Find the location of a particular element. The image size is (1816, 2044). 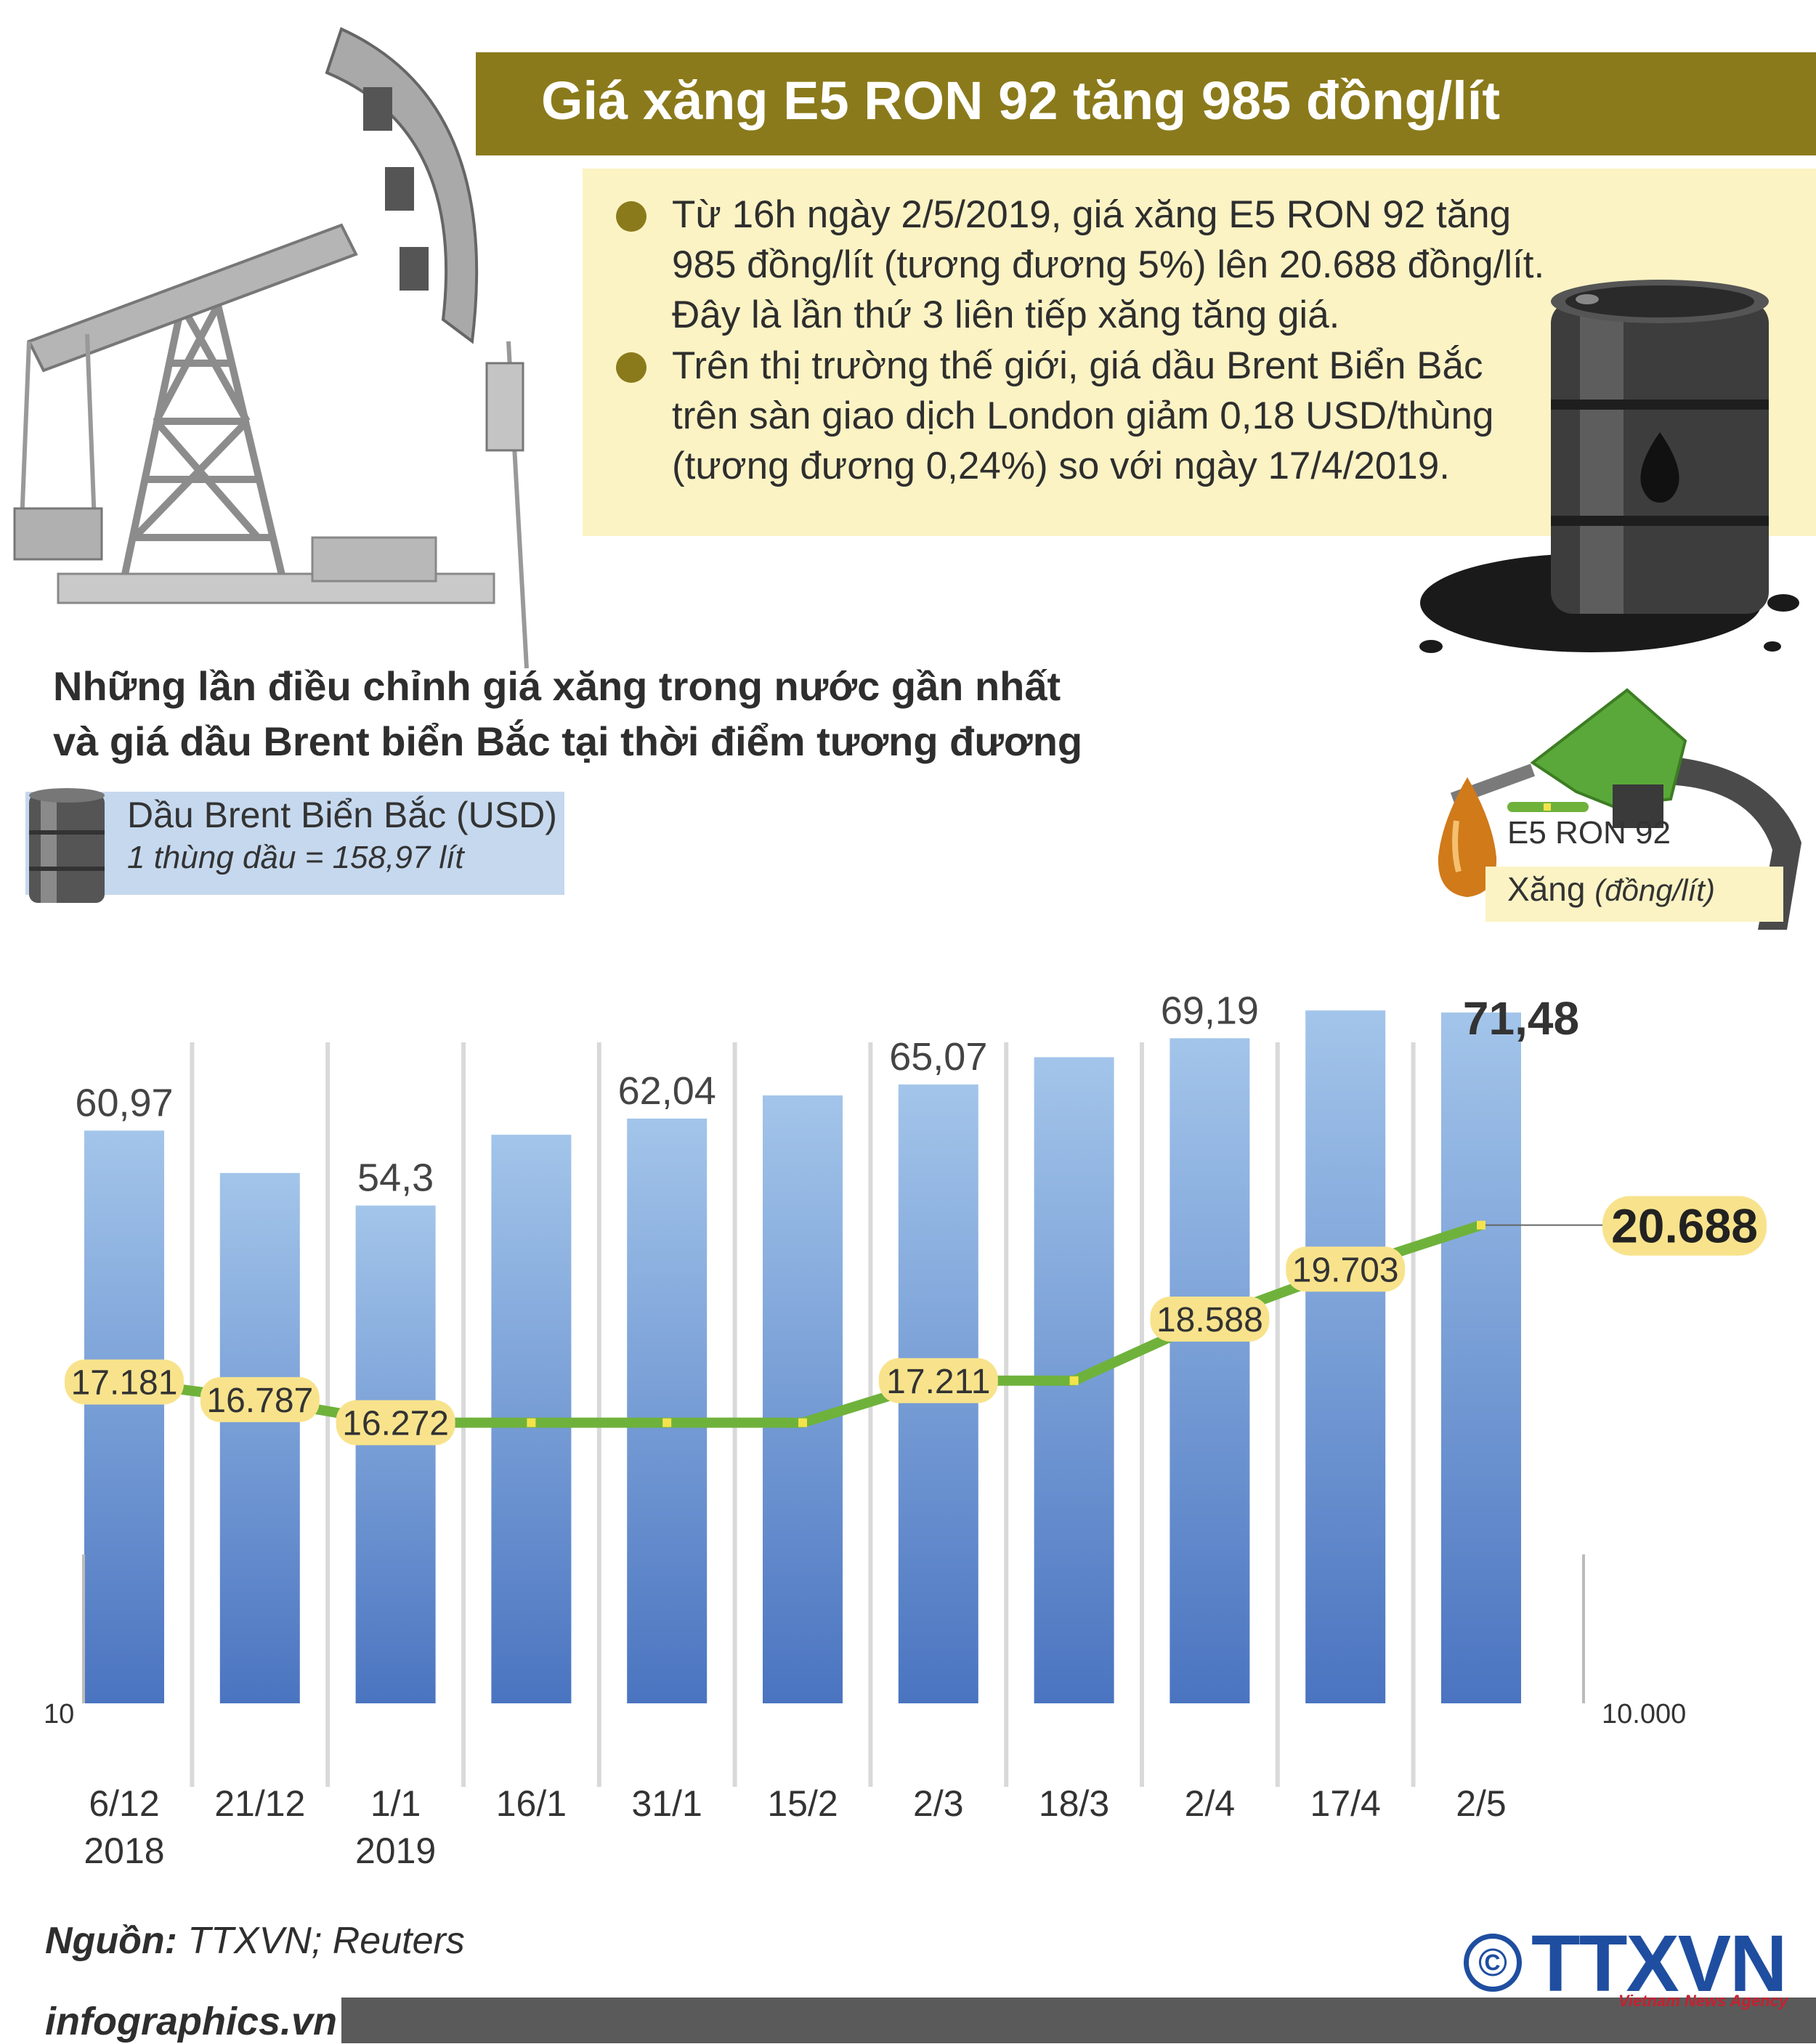

source-label: Nguồn: is located at coordinates (111, 1941).